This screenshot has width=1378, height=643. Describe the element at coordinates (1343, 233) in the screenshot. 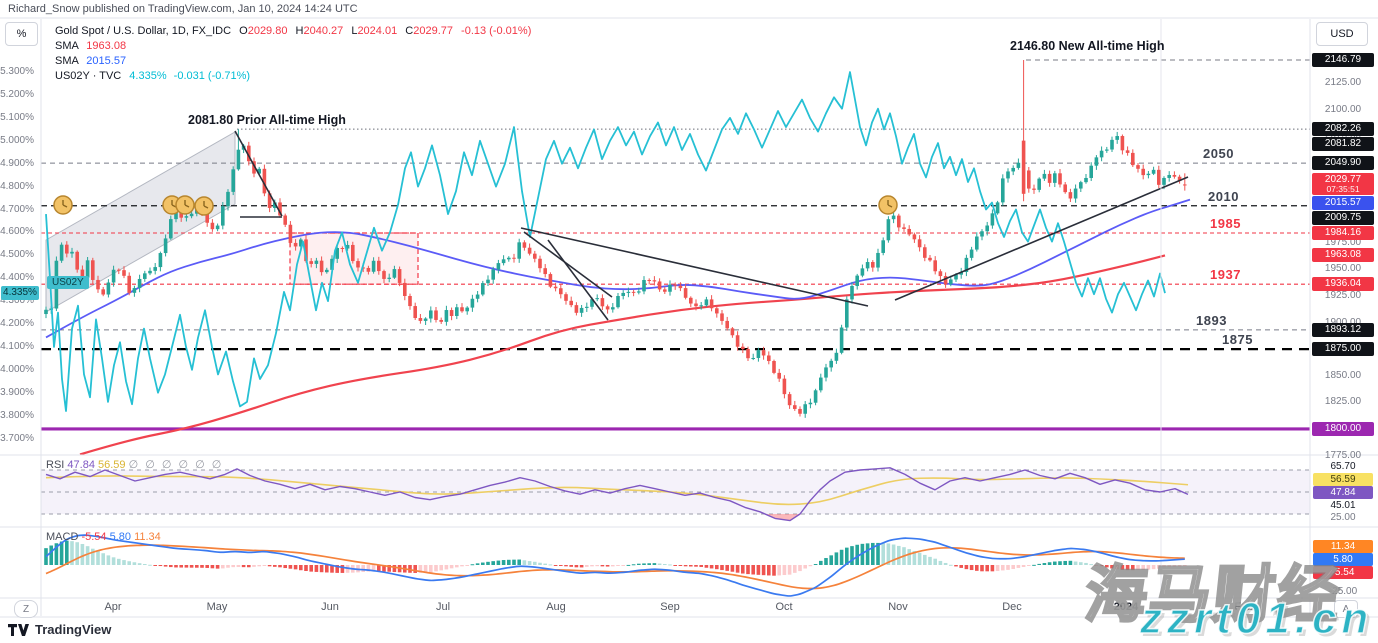

I see `right-axis-price-label: 1984.16` at that location.